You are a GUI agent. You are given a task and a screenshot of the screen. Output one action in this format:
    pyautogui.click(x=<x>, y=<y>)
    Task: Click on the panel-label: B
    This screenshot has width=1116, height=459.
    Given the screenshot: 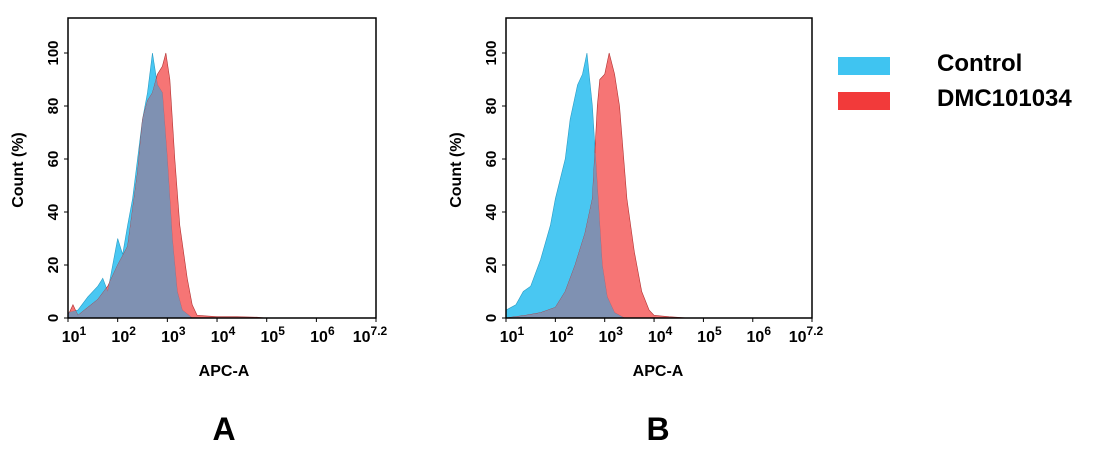 What is the action you would take?
    pyautogui.click(x=657, y=429)
    